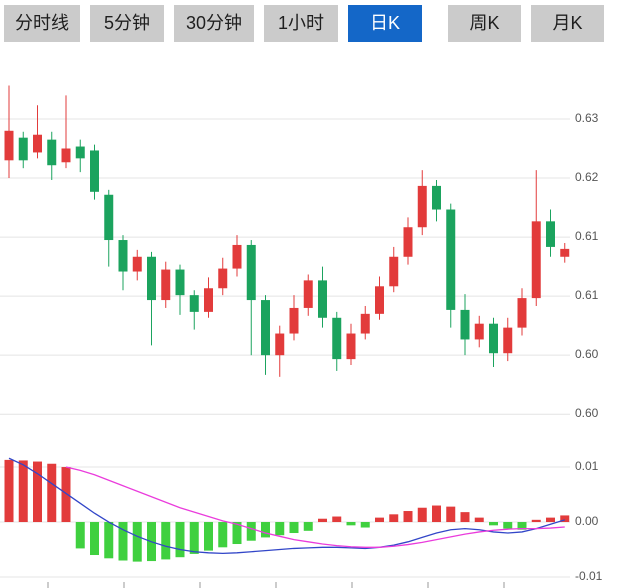 The image size is (631, 588). I want to click on main-y-label-0: 0.63, so click(587, 117).